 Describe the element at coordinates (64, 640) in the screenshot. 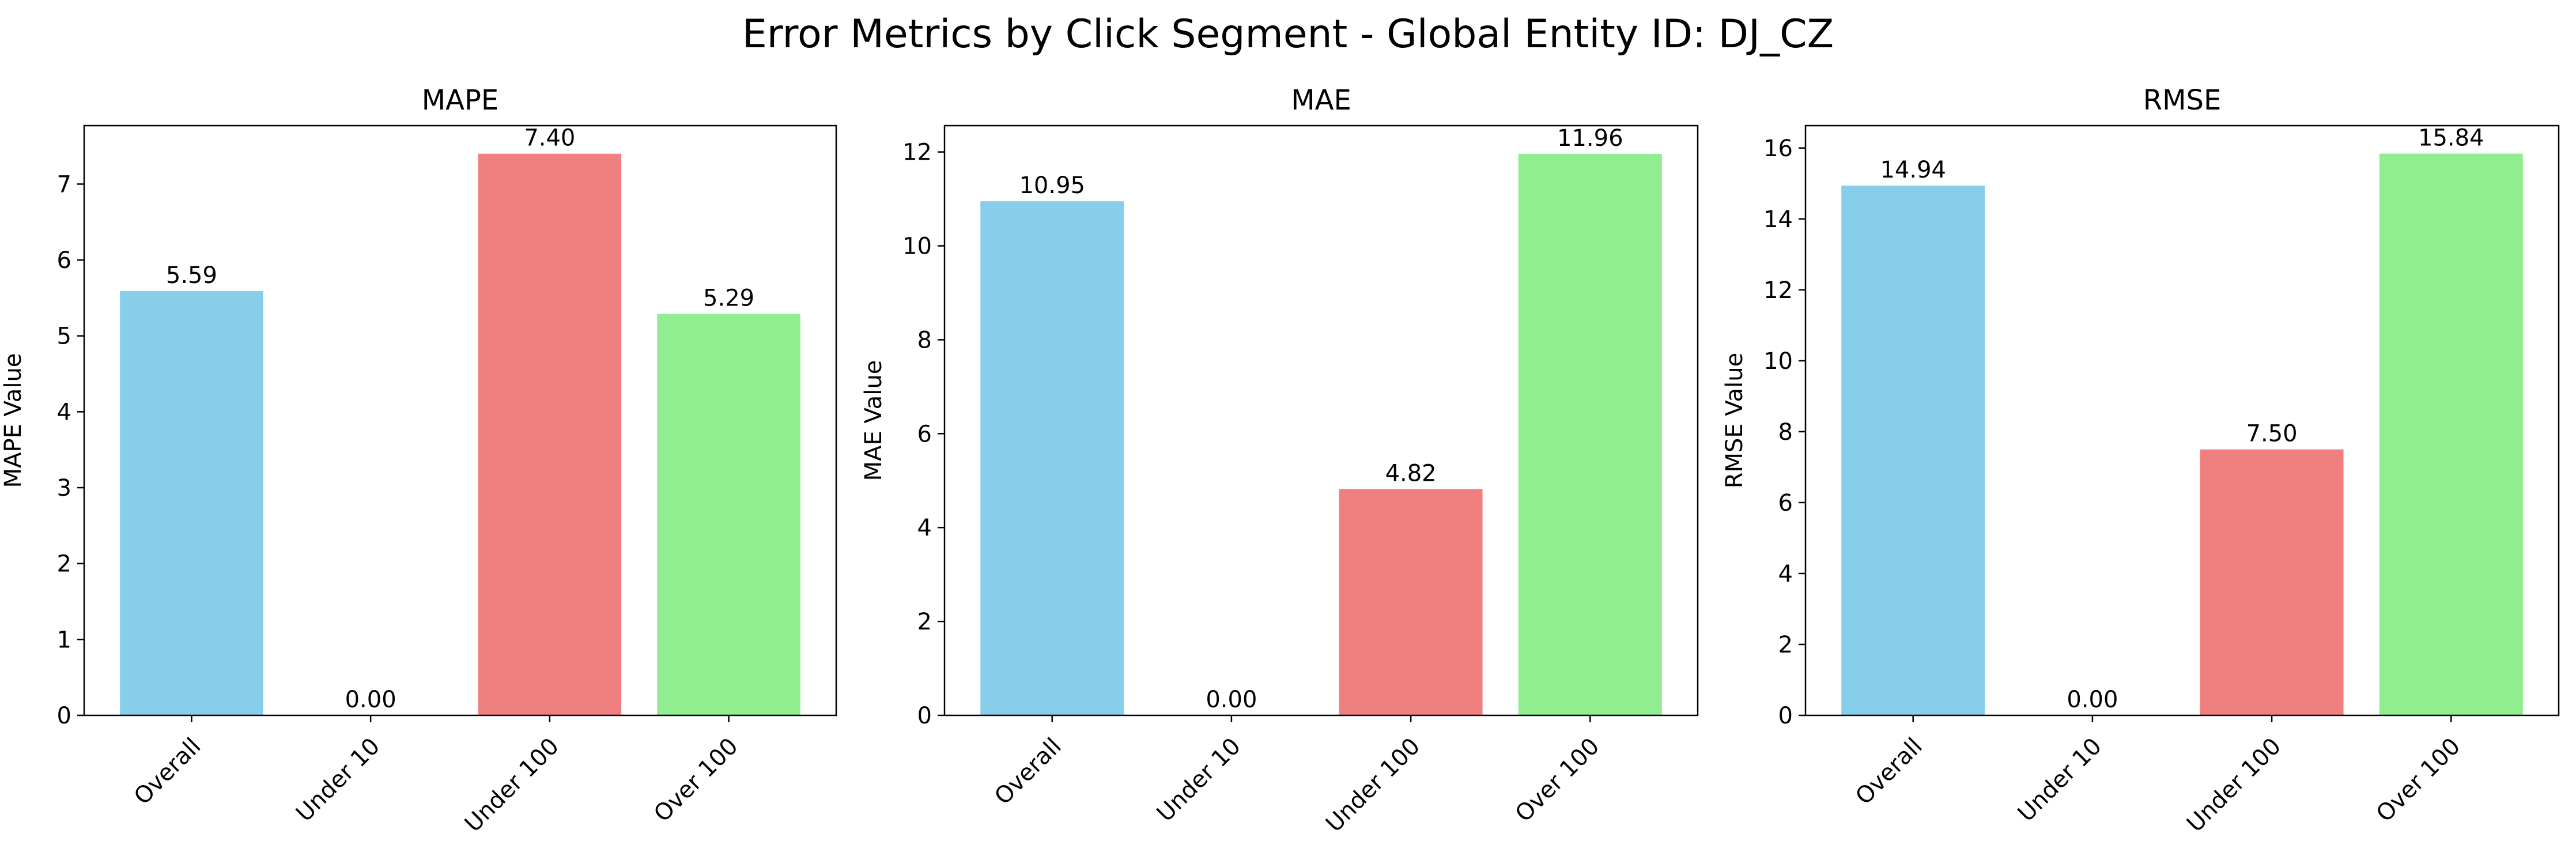

I see `y-tick-label: 1` at that location.